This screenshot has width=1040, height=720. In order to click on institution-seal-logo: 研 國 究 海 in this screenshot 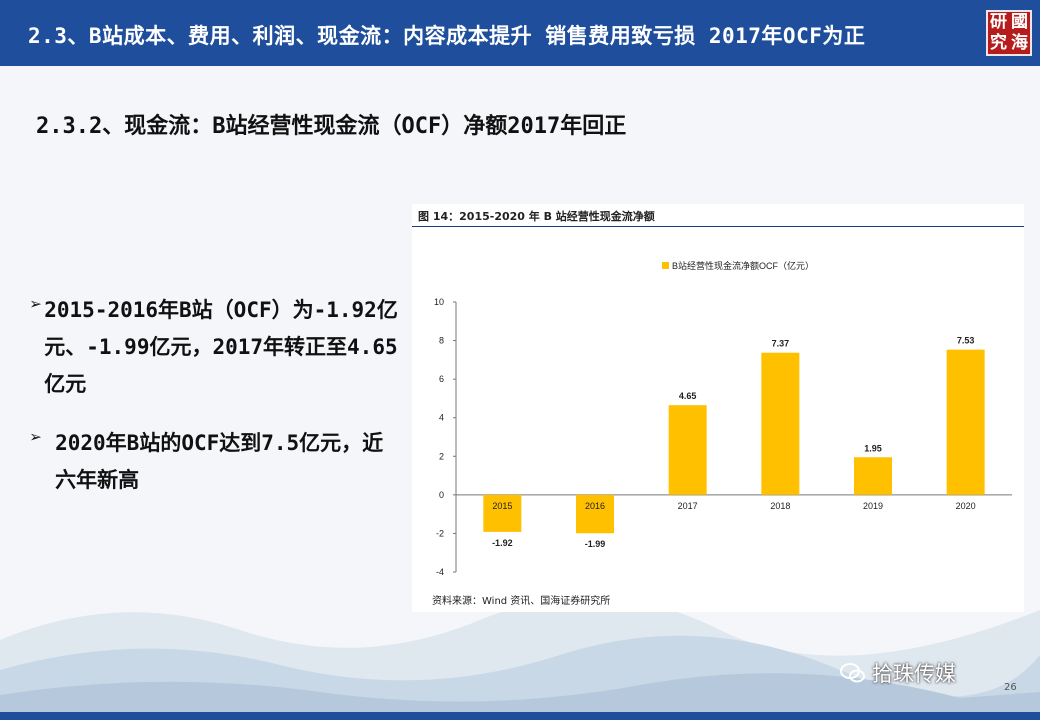, I will do `click(1009, 33)`.